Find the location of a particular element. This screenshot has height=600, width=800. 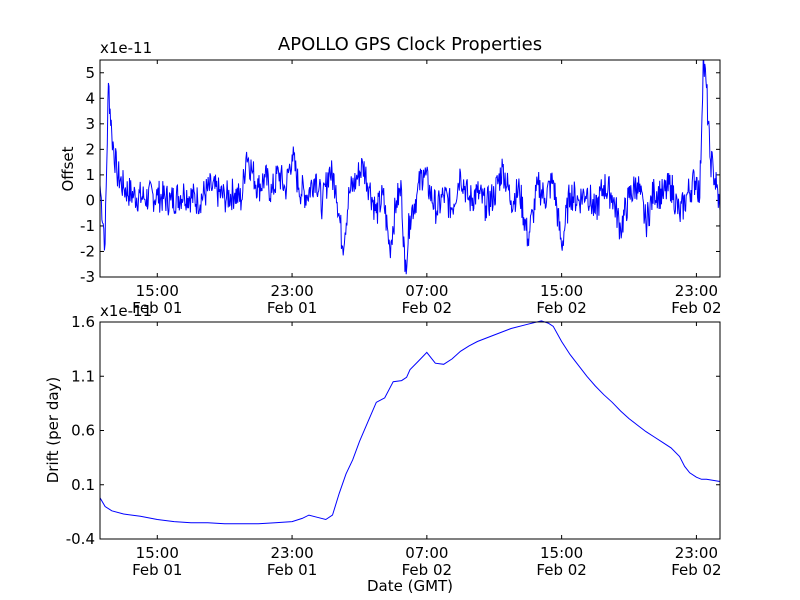

drift-ylabel: Drift (per day) is located at coordinates (53, 430).